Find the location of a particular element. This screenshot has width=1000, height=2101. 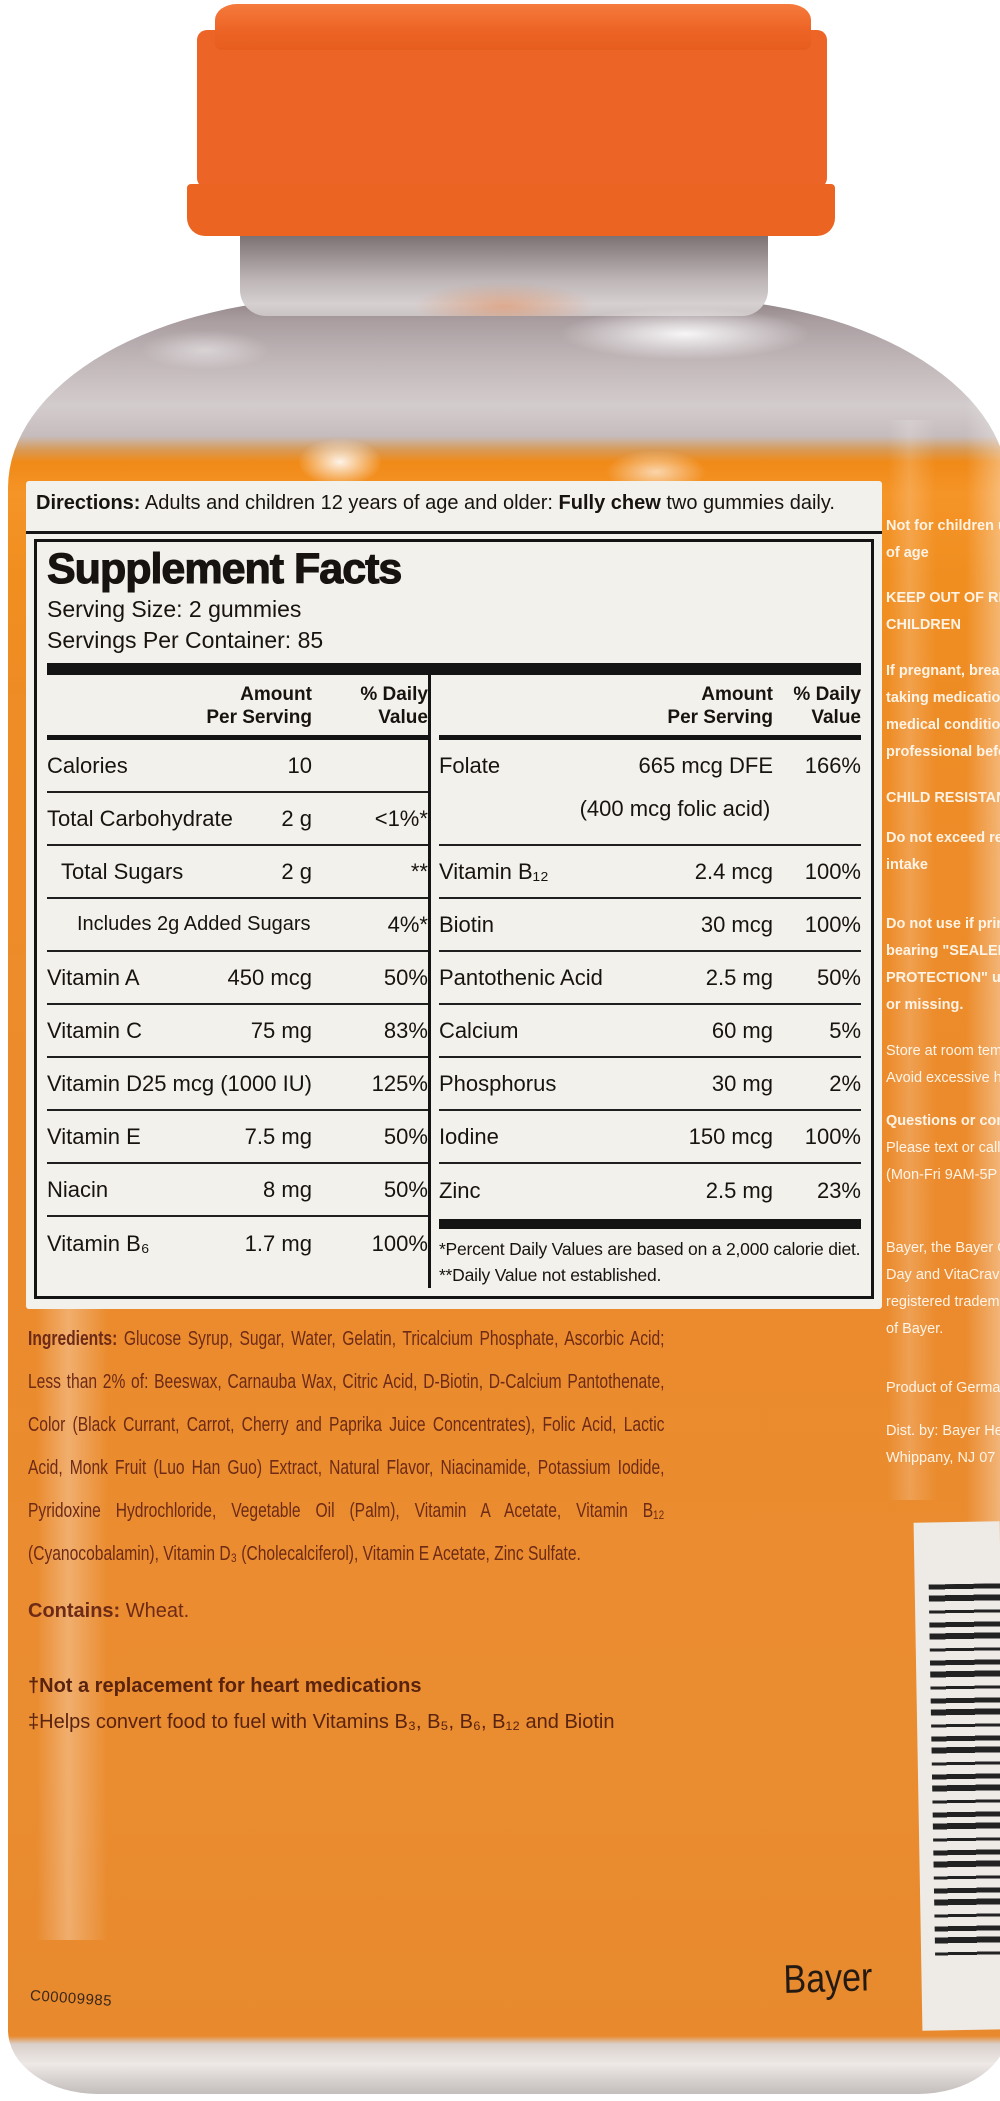

nutrient-name: Calories is located at coordinates (87, 765).